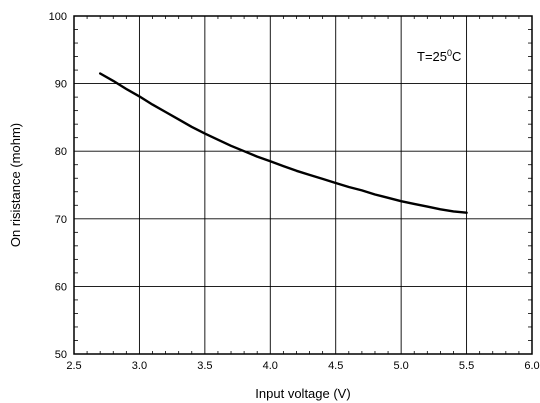  I want to click on y-tick-labels: 50 60 70 80 90 100, so click(58, 186).